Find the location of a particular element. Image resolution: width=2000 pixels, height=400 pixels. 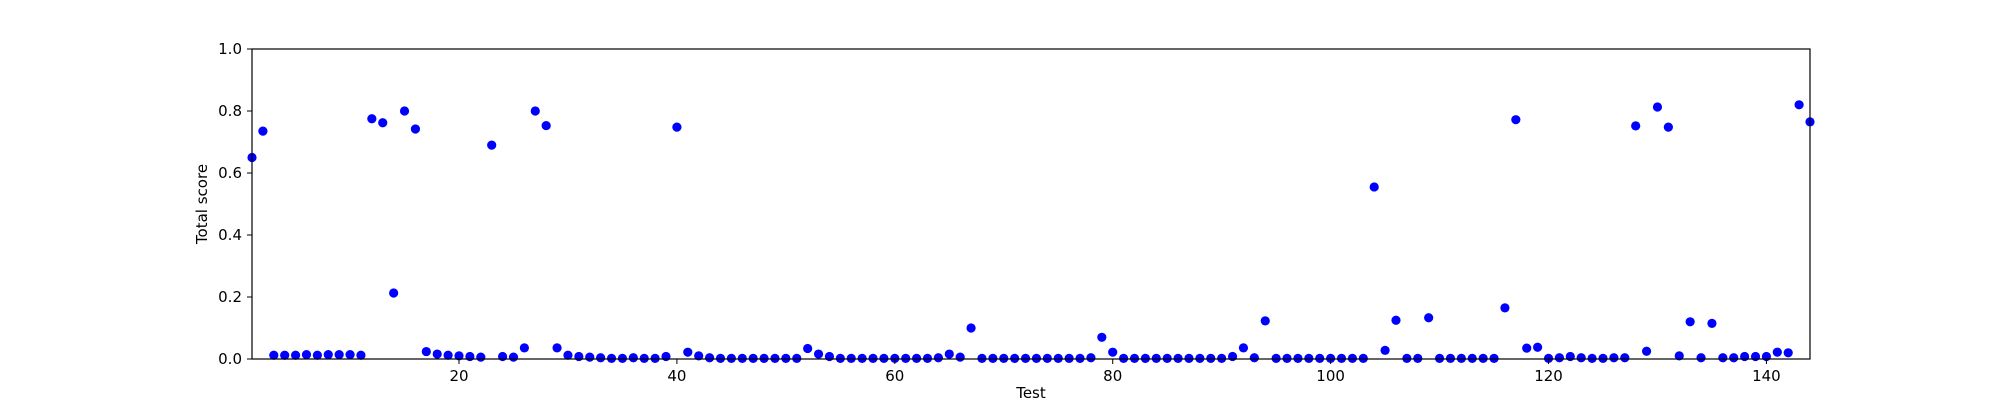

y-tick-label: 0.6 is located at coordinates (230, 173).